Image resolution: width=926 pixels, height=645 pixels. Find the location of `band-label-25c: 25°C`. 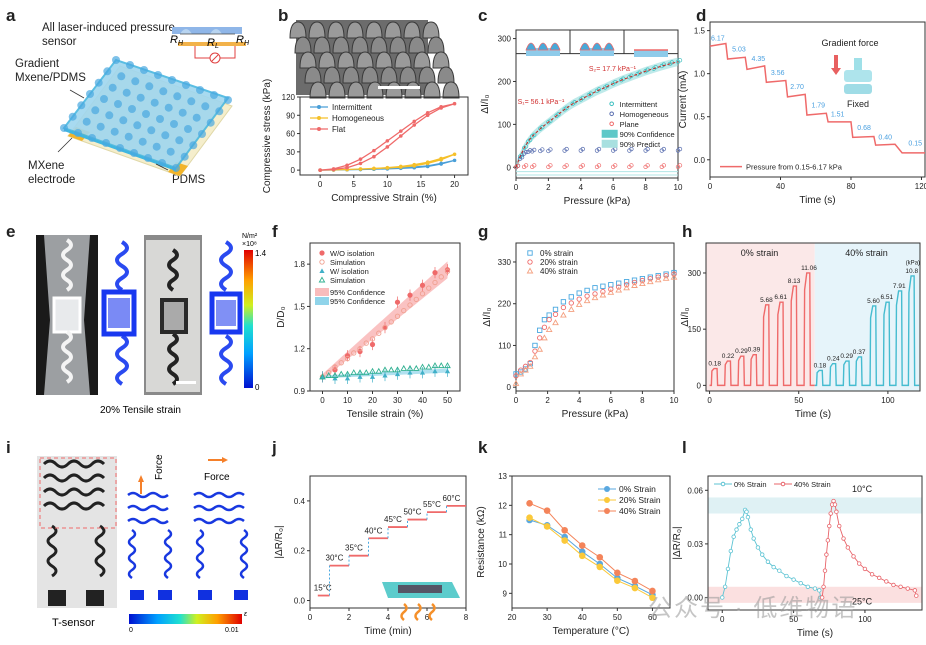

band-label-25c: 25°C is located at coordinates (862, 602).